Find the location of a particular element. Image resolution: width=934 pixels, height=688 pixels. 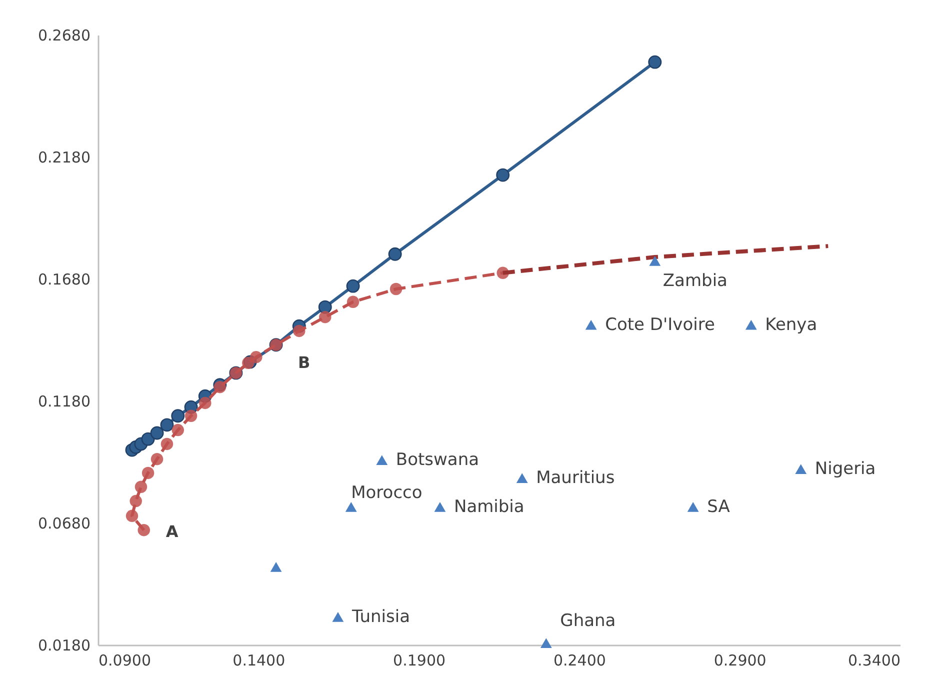

data-label: Kenya is located at coordinates (791, 324).